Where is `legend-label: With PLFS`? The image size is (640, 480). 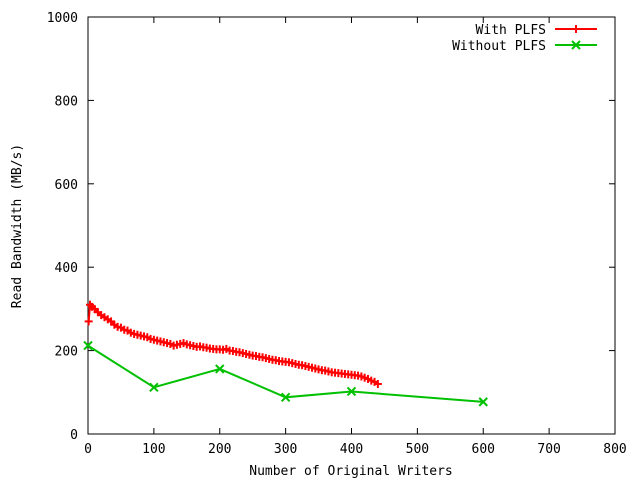 legend-label: With PLFS is located at coordinates (511, 30).